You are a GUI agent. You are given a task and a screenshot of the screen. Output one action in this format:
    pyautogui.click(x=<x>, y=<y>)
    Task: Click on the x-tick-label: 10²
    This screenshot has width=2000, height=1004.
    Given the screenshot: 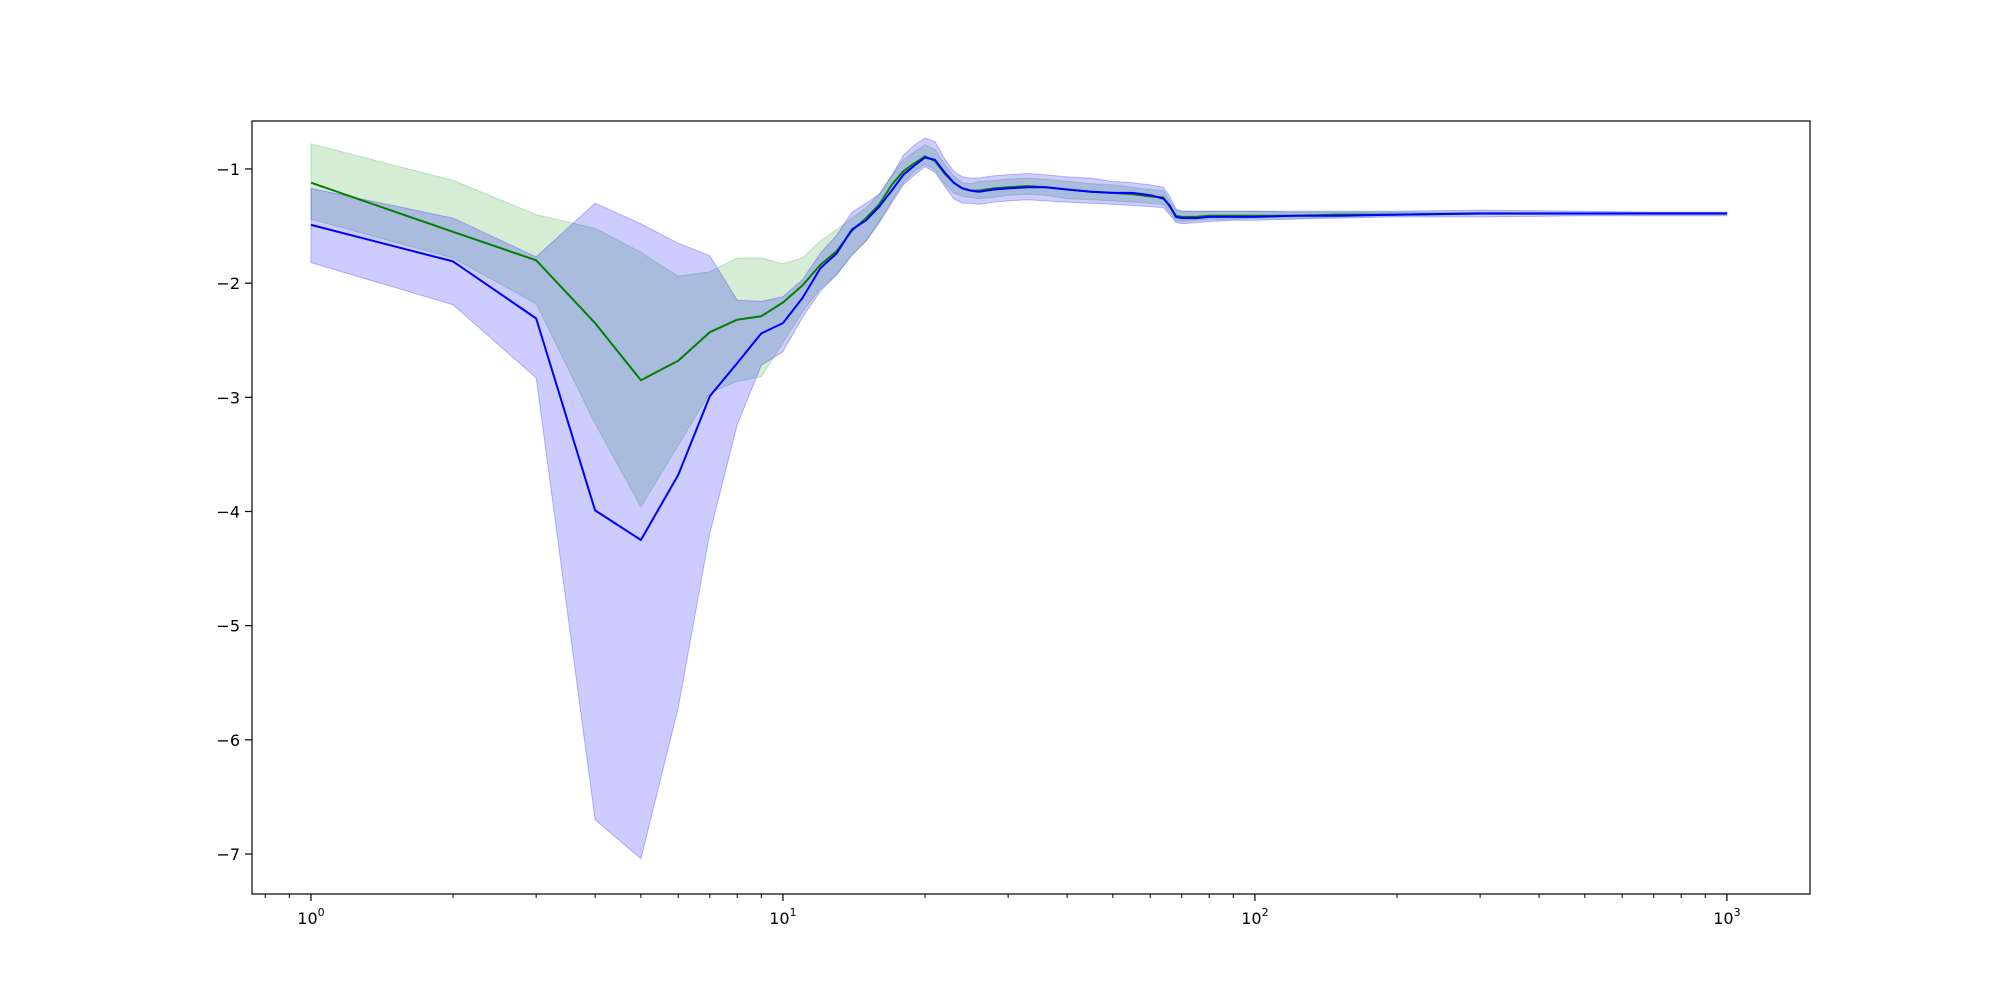 What is the action you would take?
    pyautogui.click(x=1254, y=917)
    